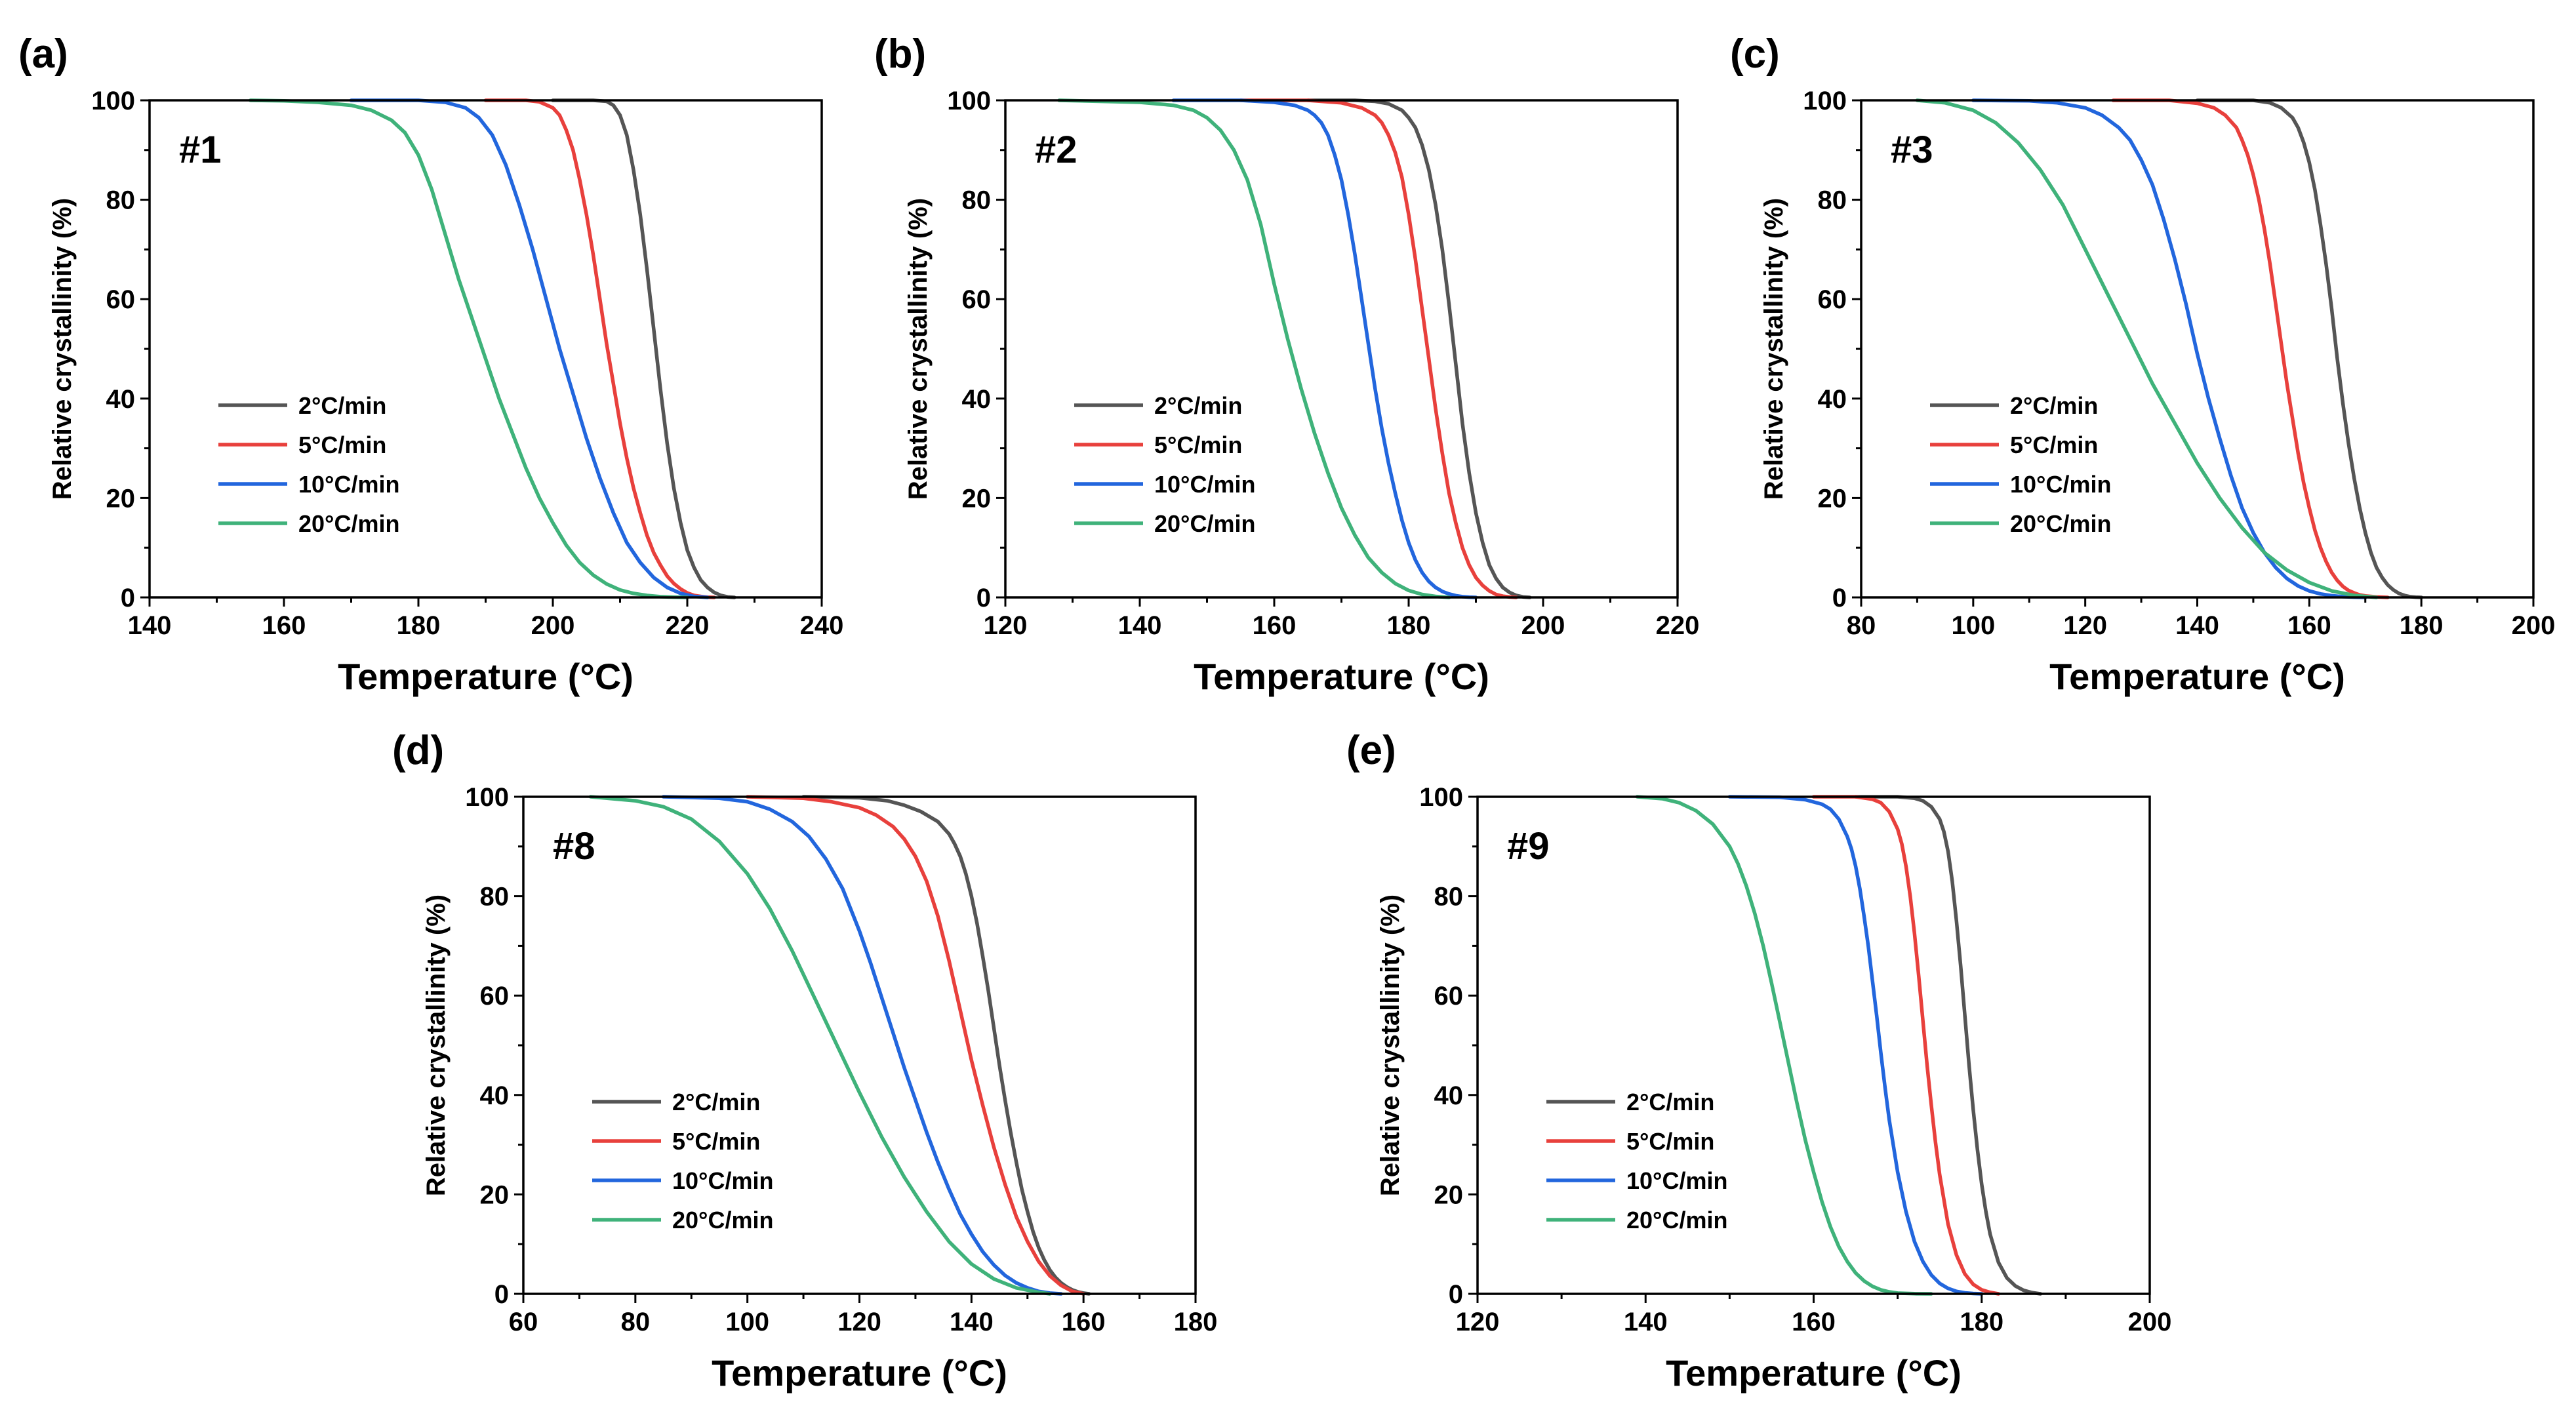 This screenshot has width=2576, height=1404. What do you see at coordinates (200, 150) in the screenshot?
I see `sample-label: #1` at bounding box center [200, 150].